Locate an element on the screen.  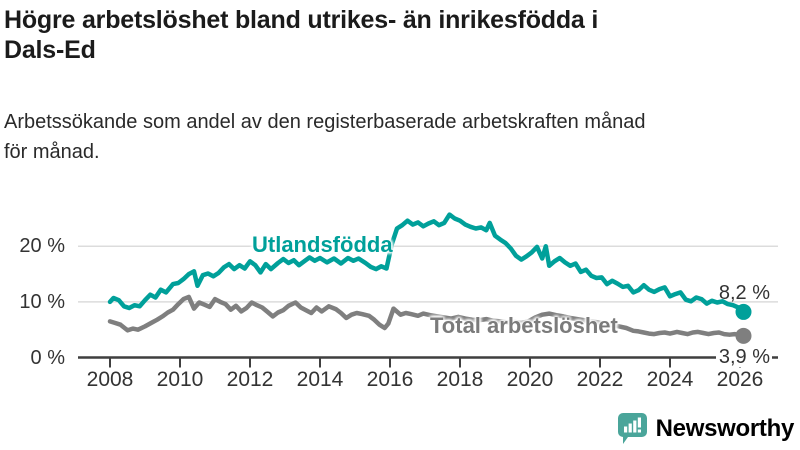
x-tick-label-2008: 2008 is located at coordinates (110, 379).